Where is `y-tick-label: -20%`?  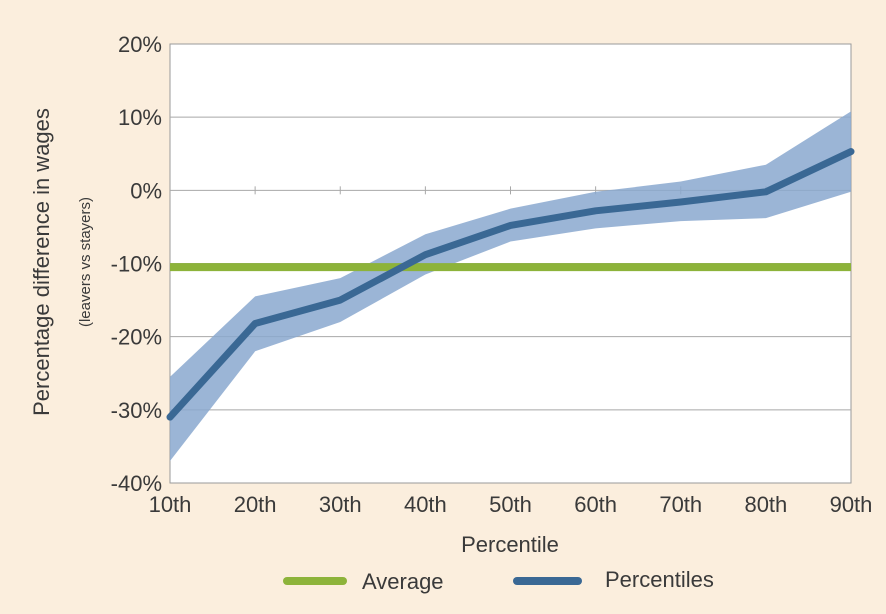
y-tick-label: -20% is located at coordinates (136, 337).